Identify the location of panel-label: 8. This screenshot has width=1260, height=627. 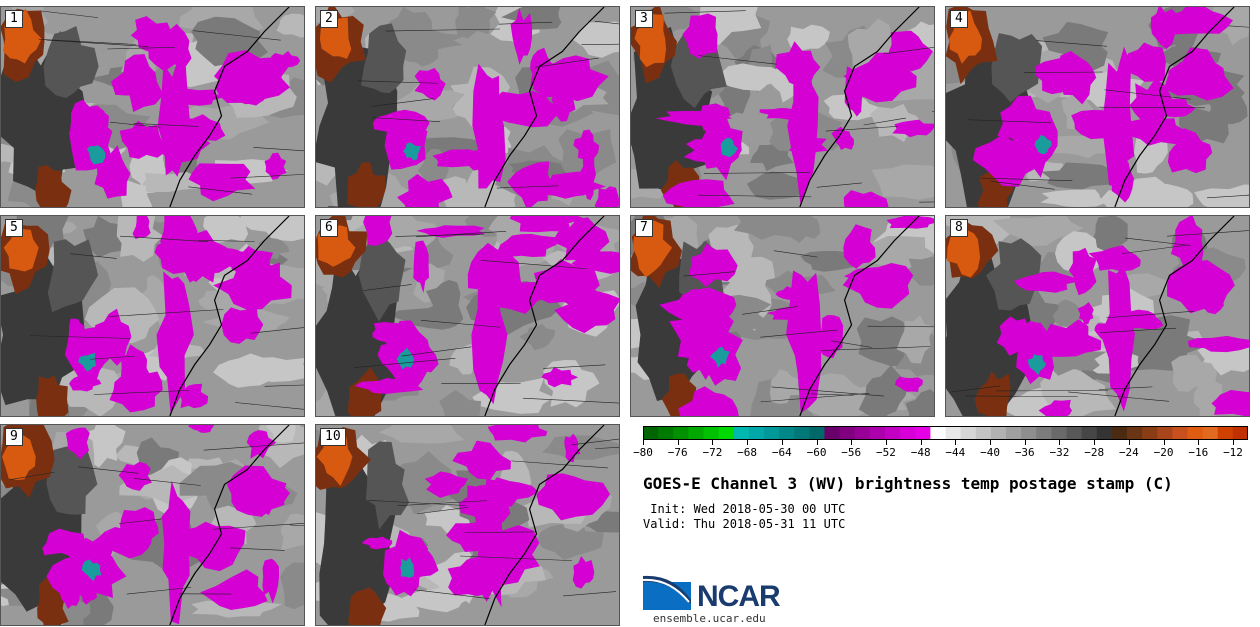
(959, 228).